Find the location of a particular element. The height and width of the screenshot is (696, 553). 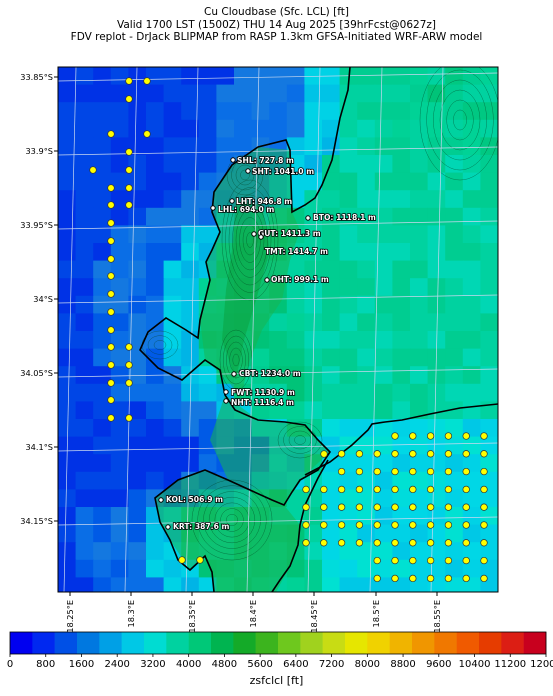

site-label: LHL: 694.0 m is located at coordinates (246, 209).